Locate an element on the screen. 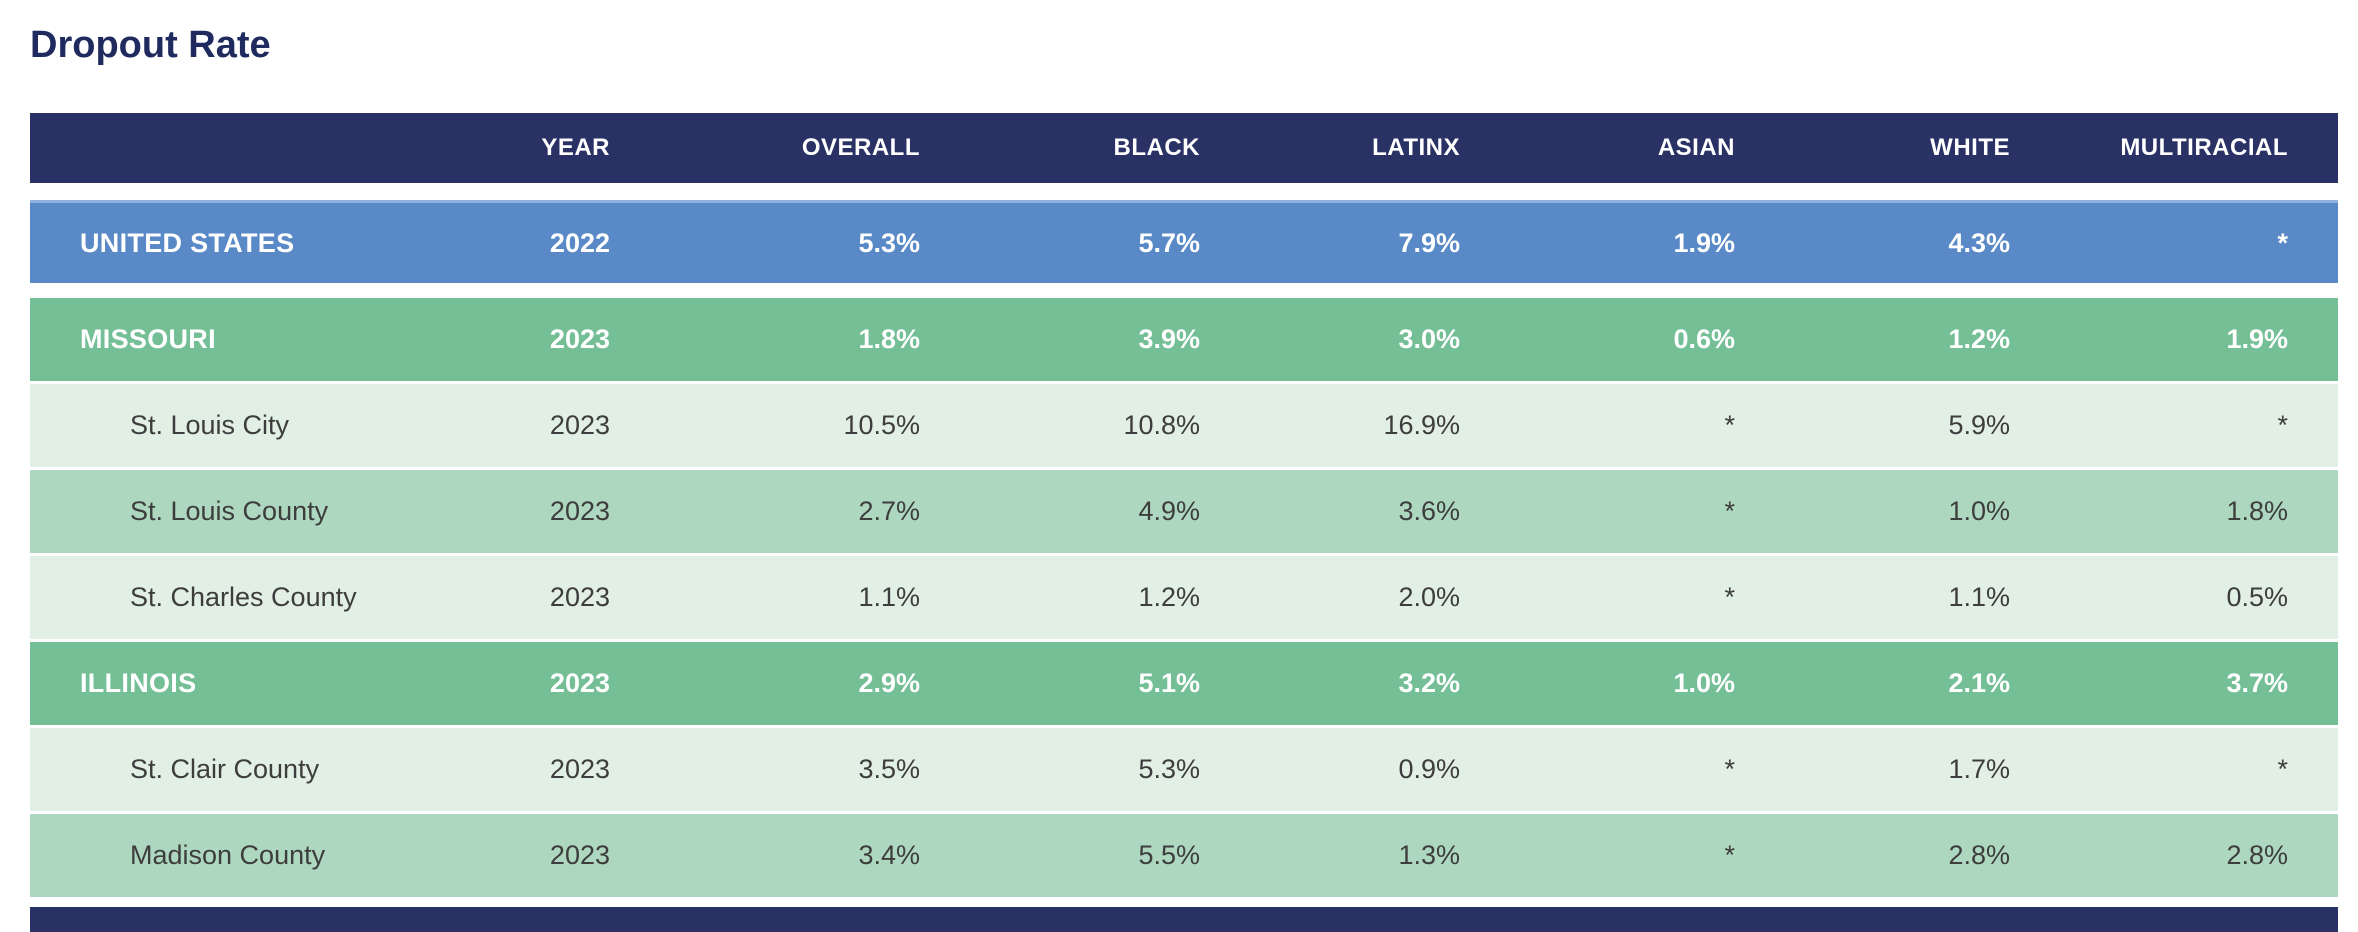 Image resolution: width=2358 pixels, height=932 pixels. header-black: BLACK is located at coordinates (1156, 147).